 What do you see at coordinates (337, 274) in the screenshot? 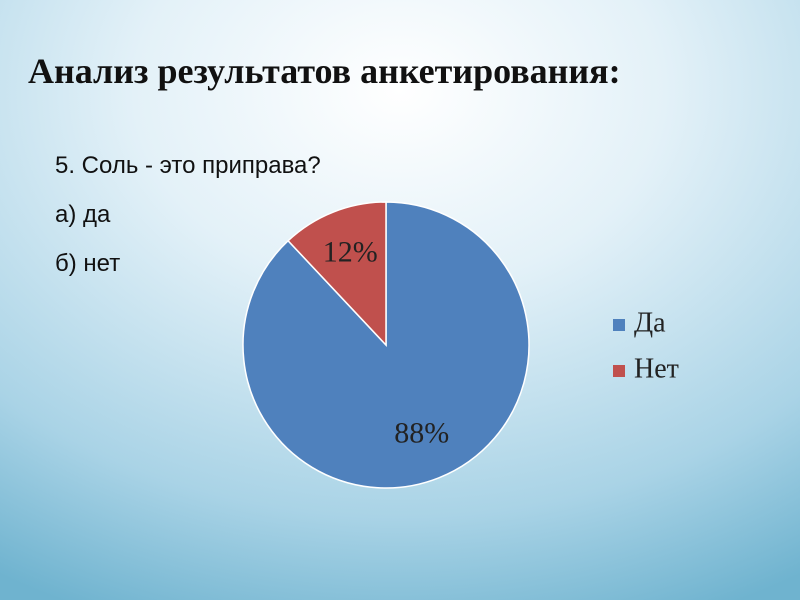
I see `pie-slice` at bounding box center [337, 274].